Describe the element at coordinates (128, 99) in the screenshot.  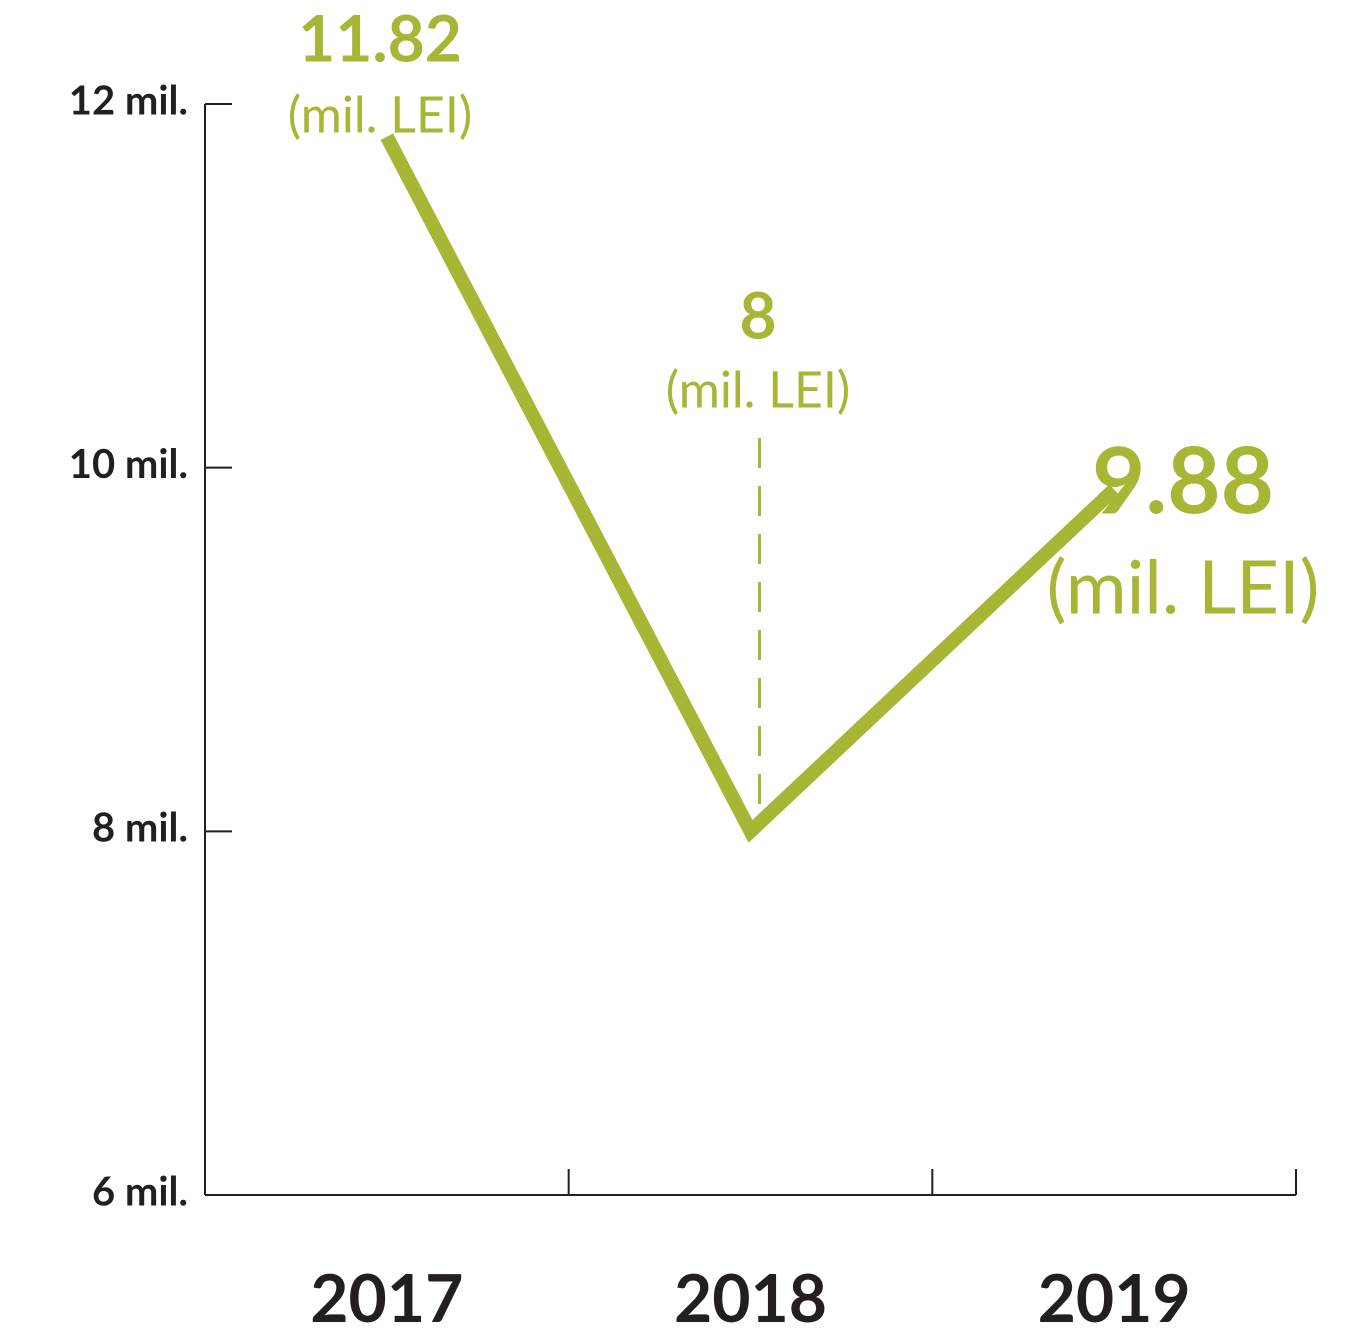
I see `y-tick-label: 12 mil.` at that location.